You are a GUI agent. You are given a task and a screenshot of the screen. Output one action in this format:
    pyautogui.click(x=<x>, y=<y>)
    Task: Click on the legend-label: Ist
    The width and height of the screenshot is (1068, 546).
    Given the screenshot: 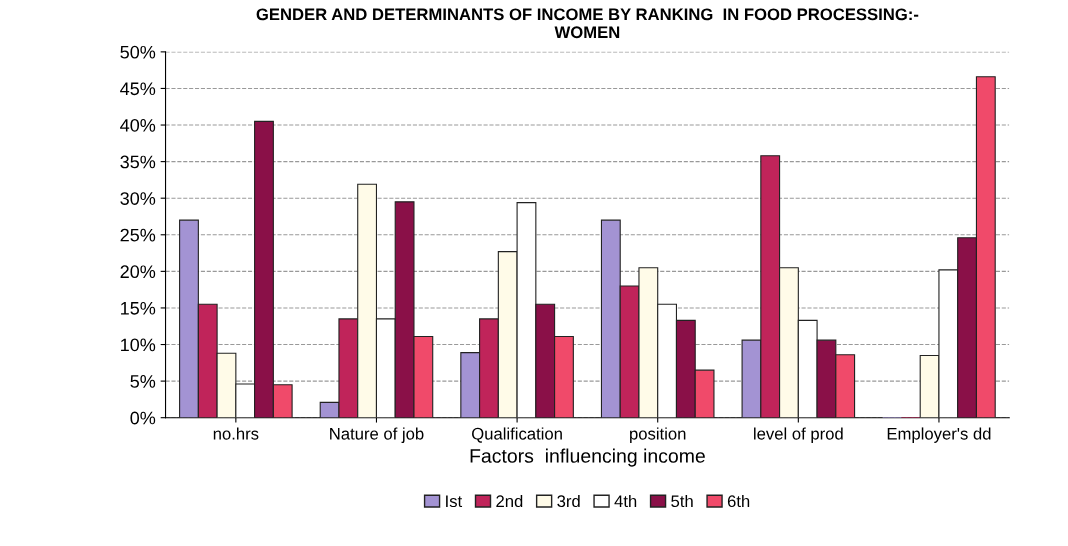 What is the action you would take?
    pyautogui.click(x=454, y=501)
    